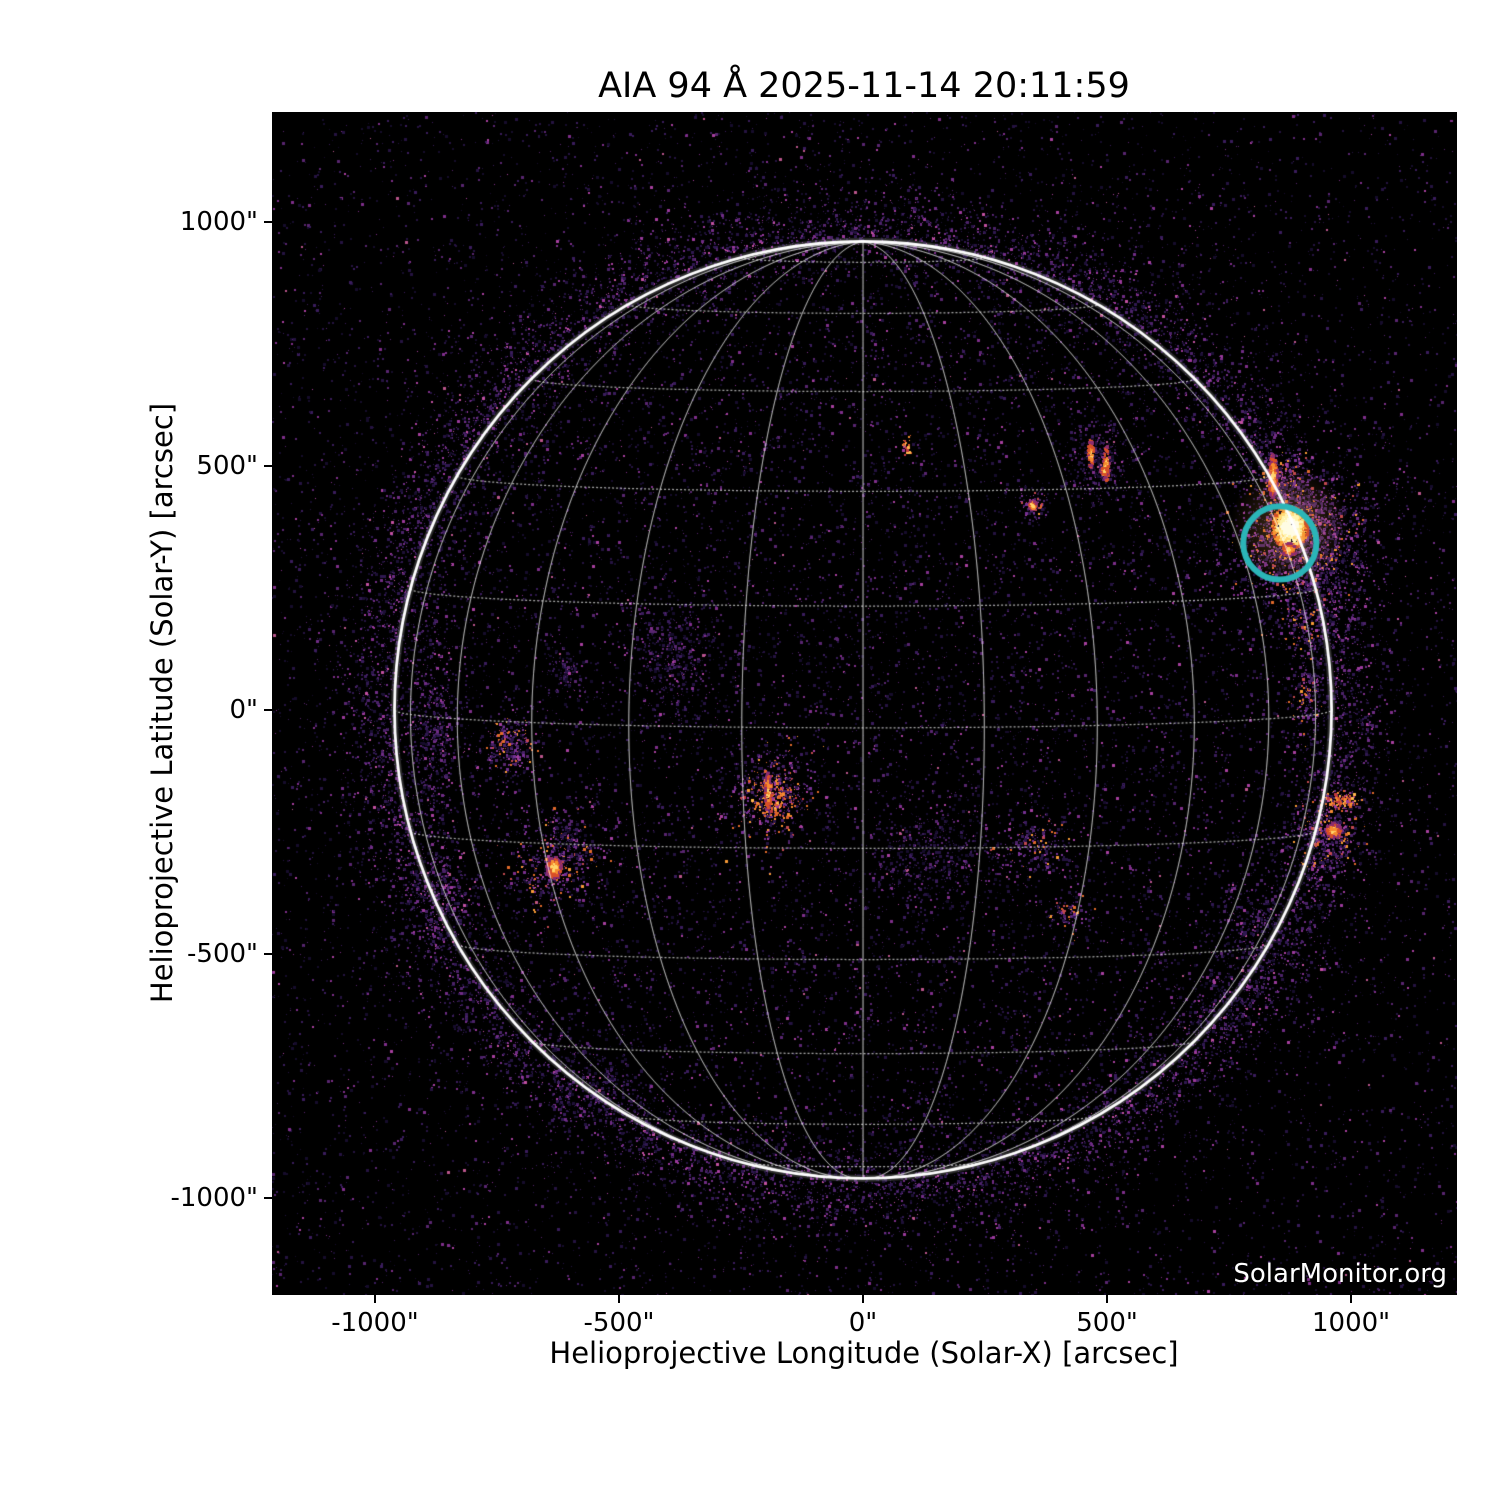  I want to click on x-tick-label: -1000", so click(375, 1323).